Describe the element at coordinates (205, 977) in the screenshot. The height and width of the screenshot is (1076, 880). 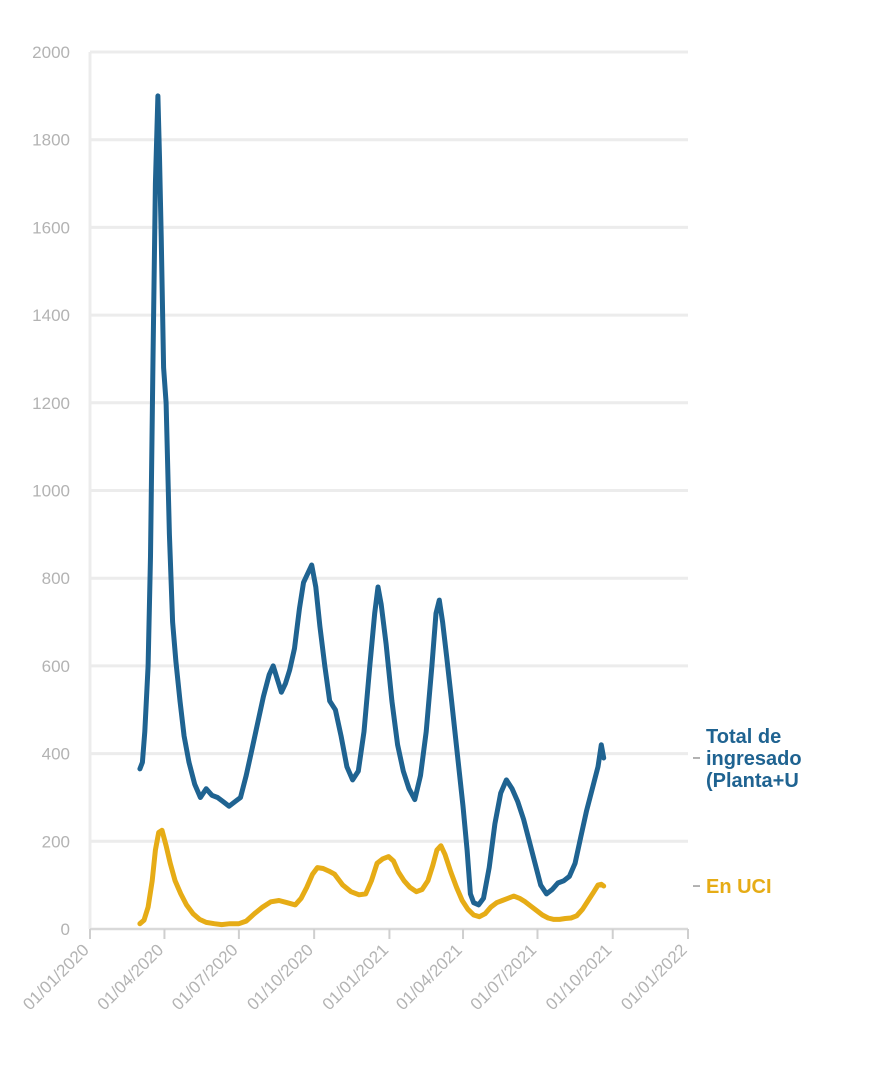
I see `x-tick-label: 01/07/2020` at that location.